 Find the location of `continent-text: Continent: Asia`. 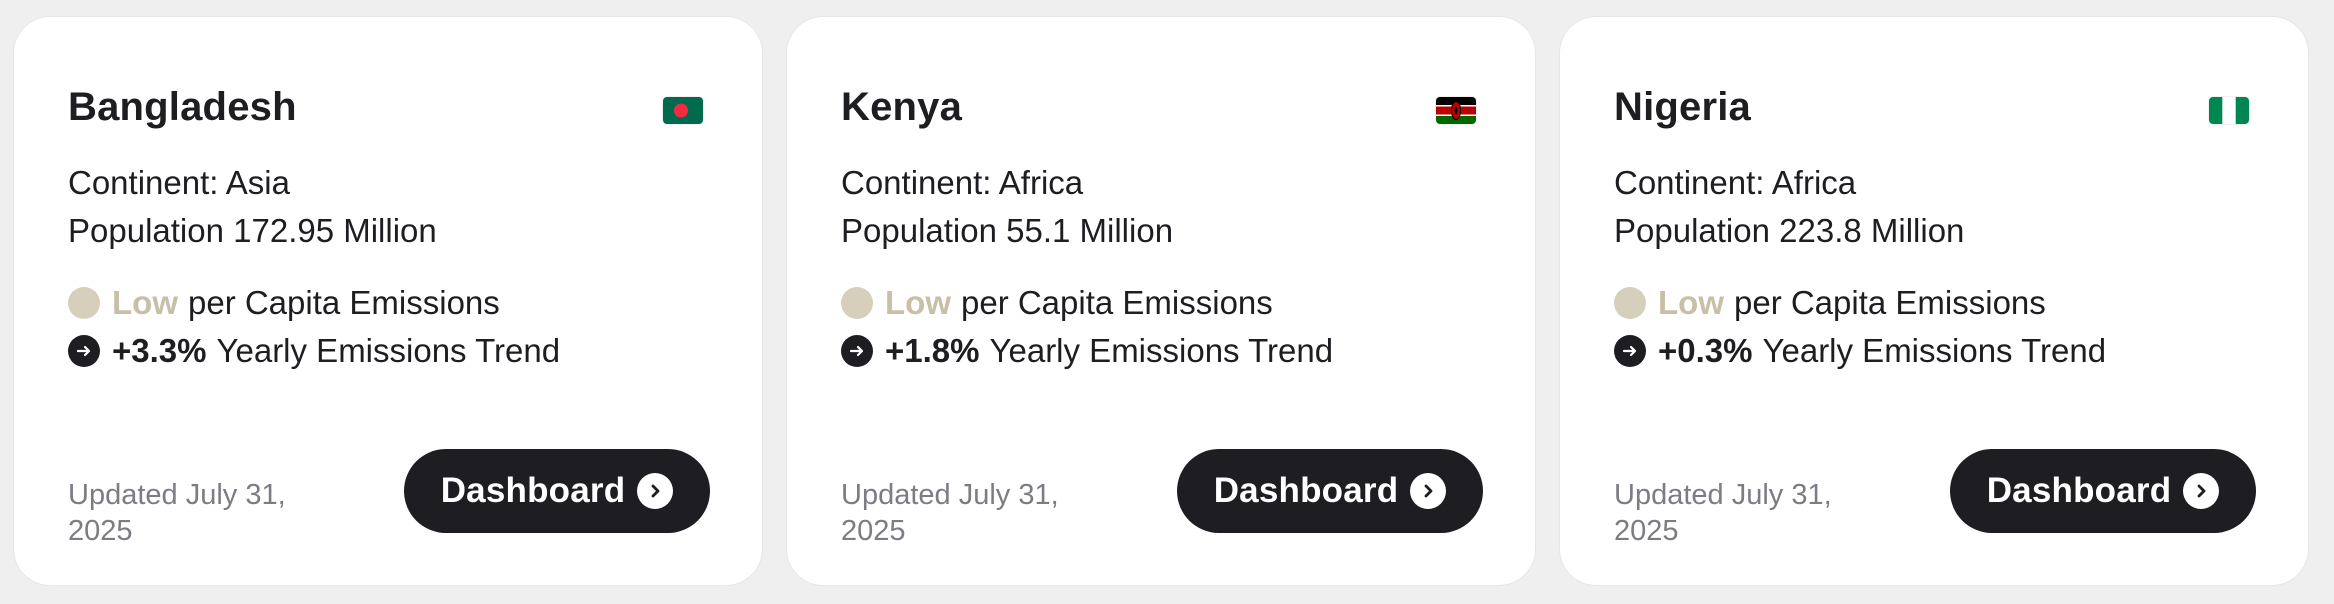

continent-text: Continent: Asia is located at coordinates (179, 182).